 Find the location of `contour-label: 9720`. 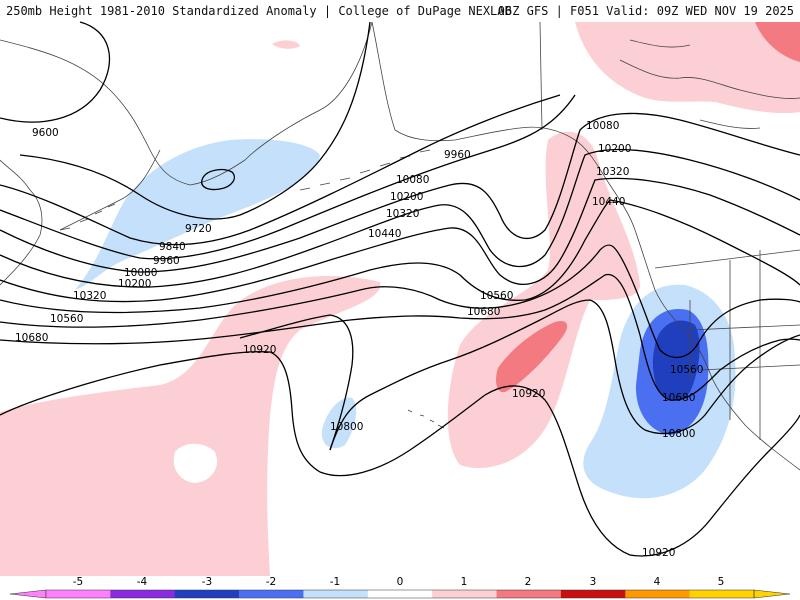

contour-label: 9720 is located at coordinates (198, 229).